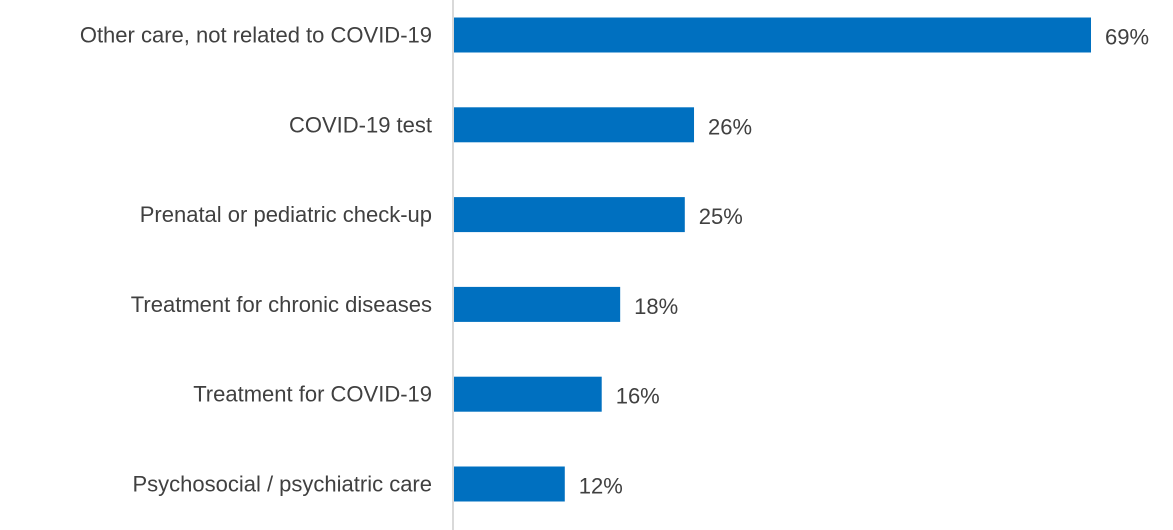  I want to click on category-label: Prenatal or pediatric check-up, so click(286, 214).